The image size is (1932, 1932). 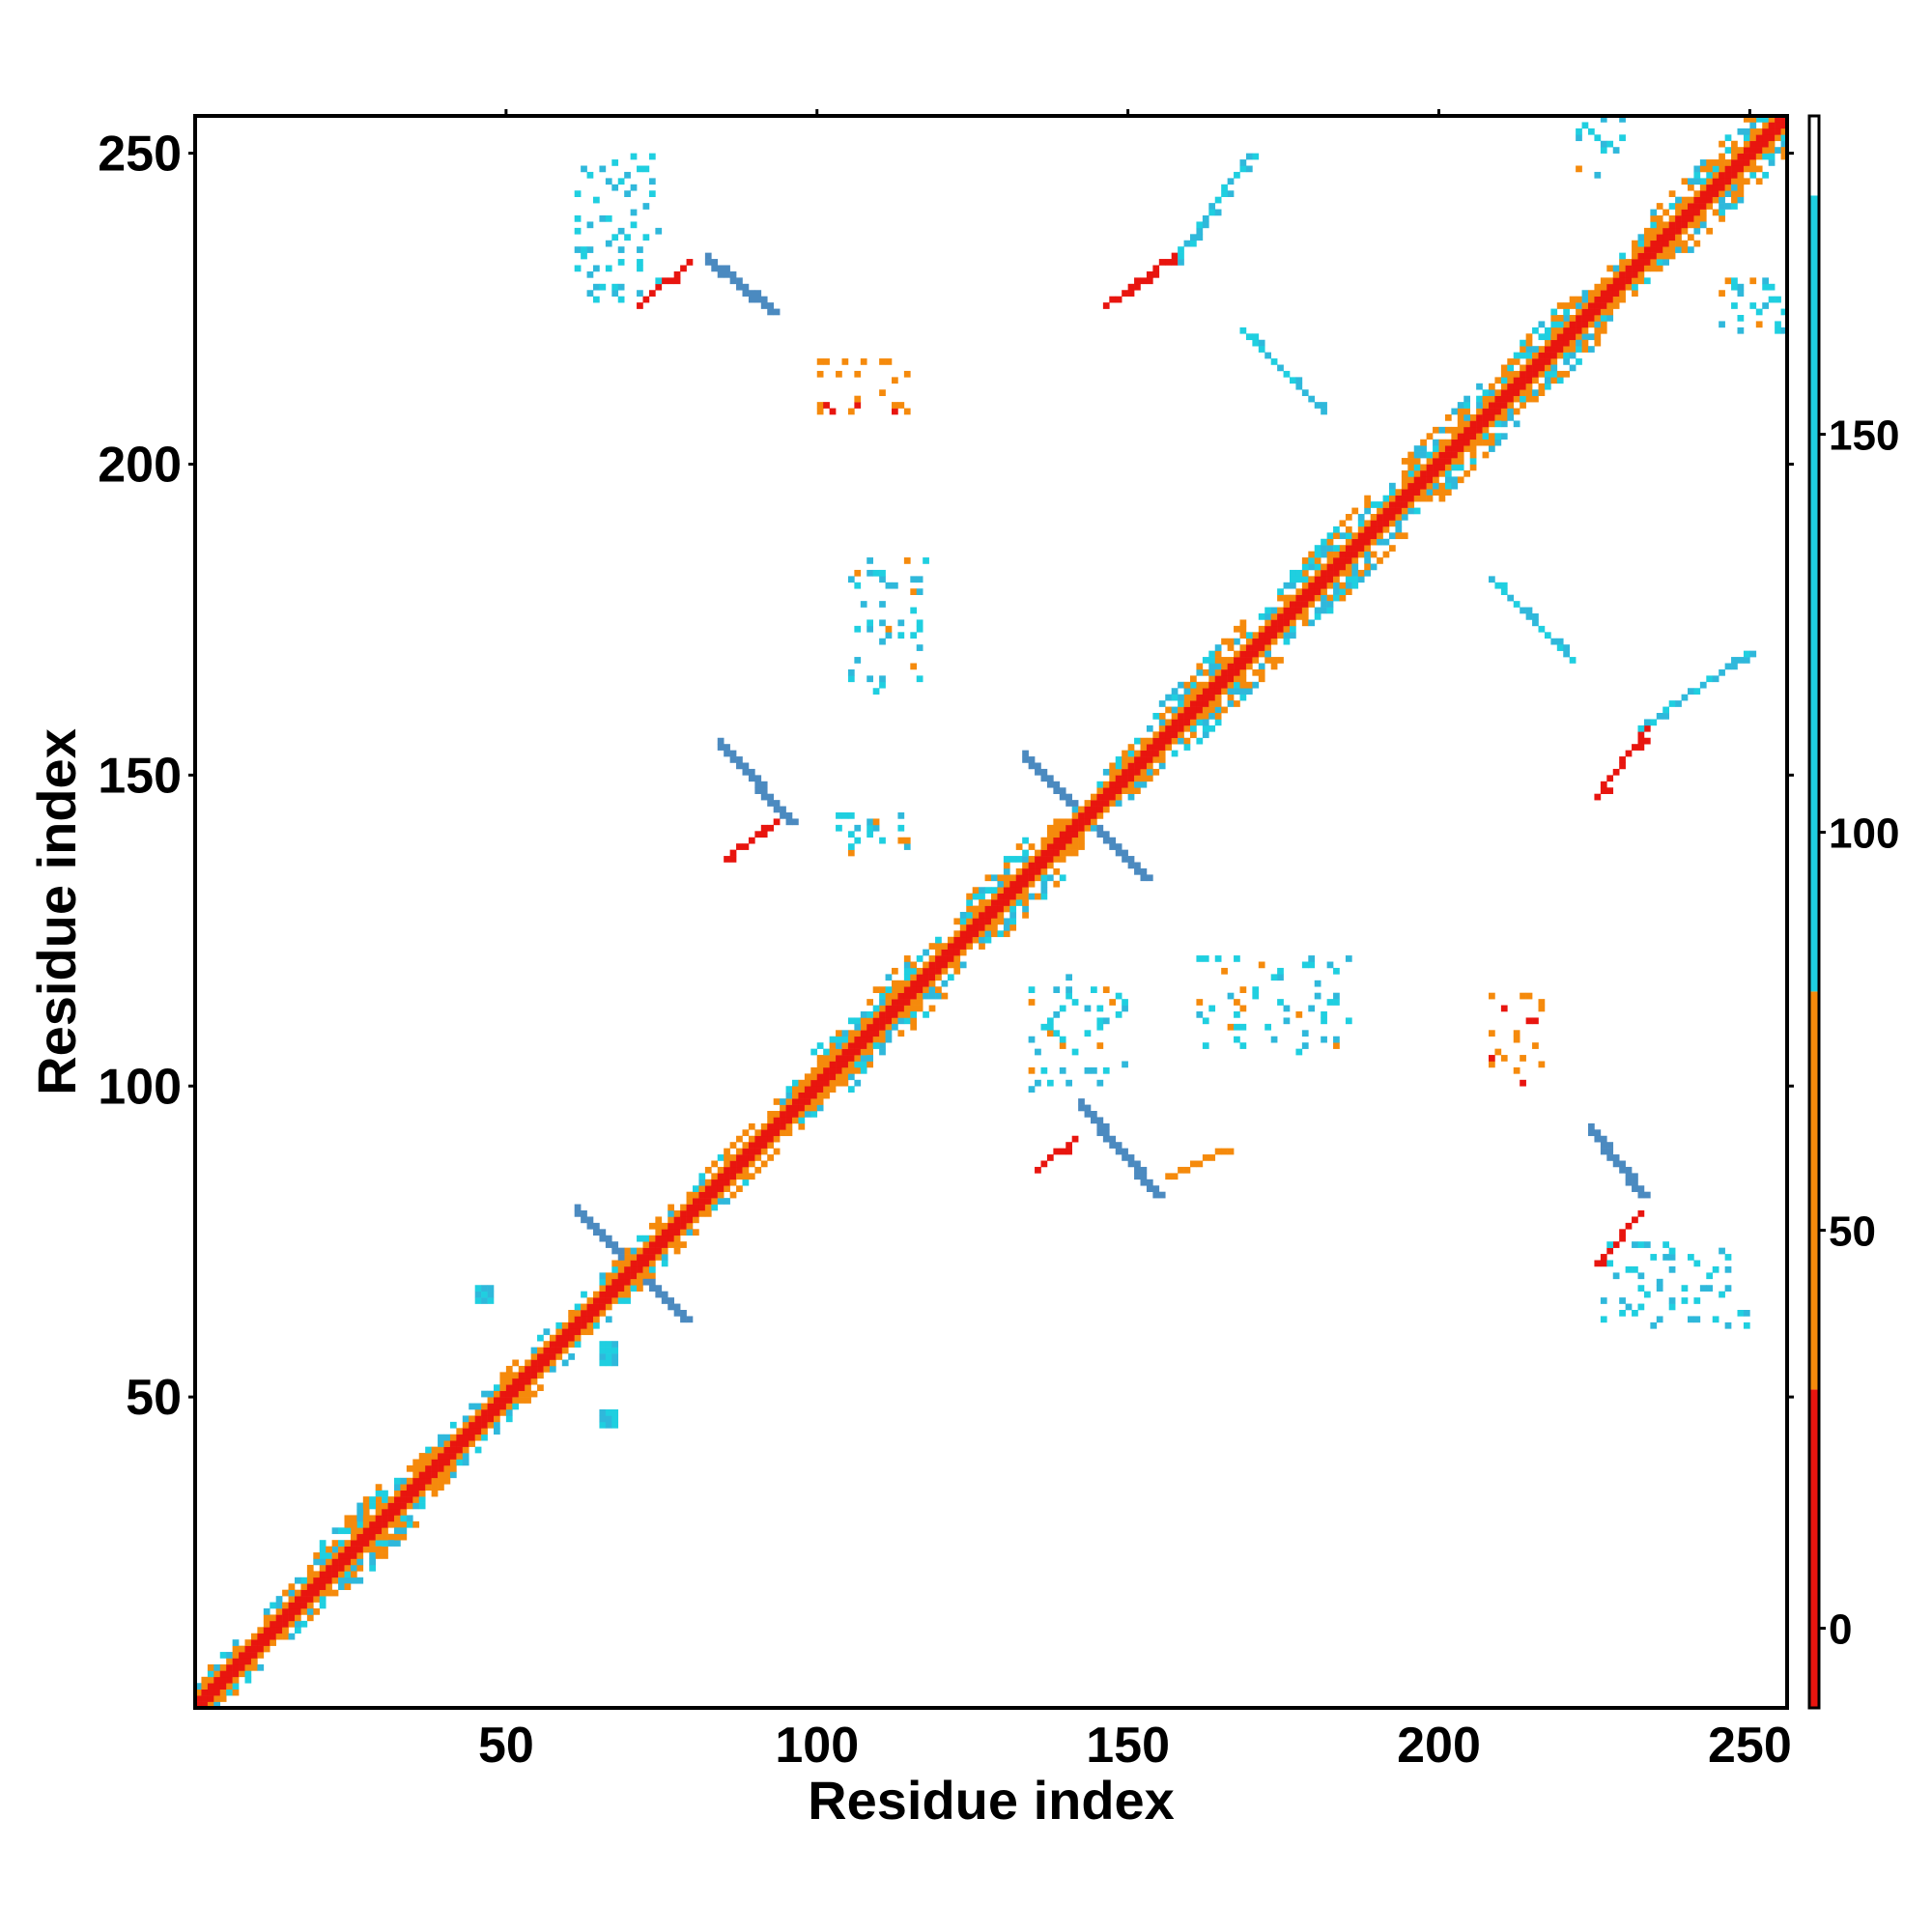 What do you see at coordinates (1852, 1232) in the screenshot?
I see `colorbar-tick-label: 50` at bounding box center [1852, 1232].